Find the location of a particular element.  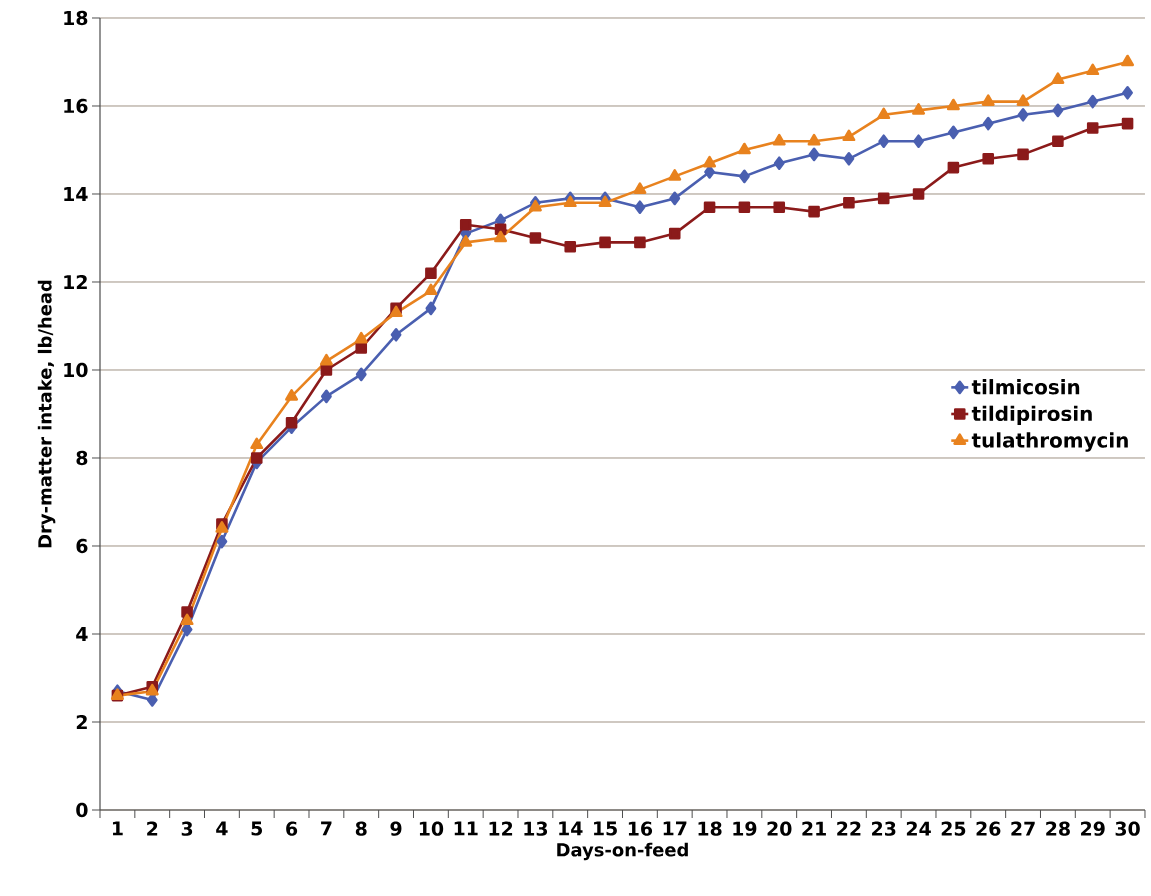

x-tick-label: 6 is located at coordinates (292, 828).